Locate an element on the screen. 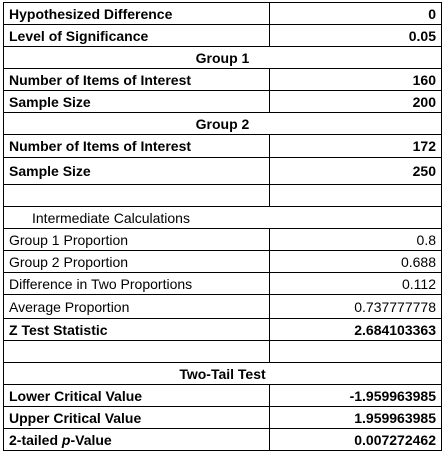 Image resolution: width=445 pixels, height=451 pixels. p-value-label-prefix: 2-tailed is located at coordinates (35, 439).